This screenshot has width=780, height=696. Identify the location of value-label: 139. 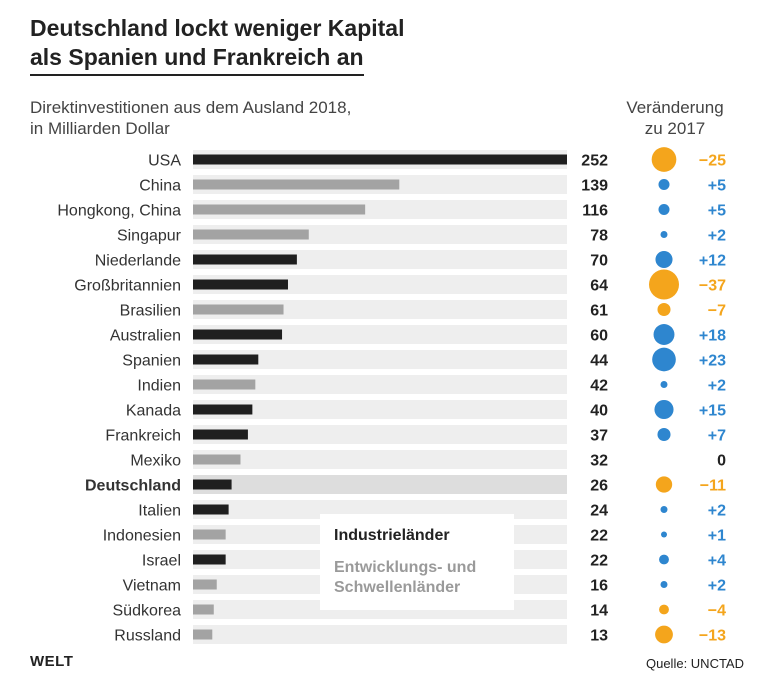
(594, 186).